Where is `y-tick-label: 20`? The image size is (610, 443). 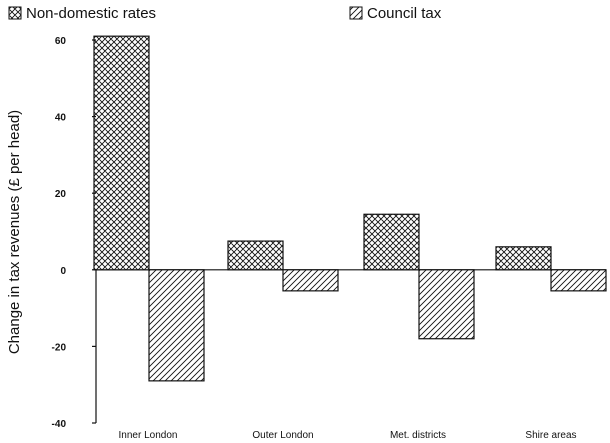
y-tick-label: 20 is located at coordinates (61, 194).